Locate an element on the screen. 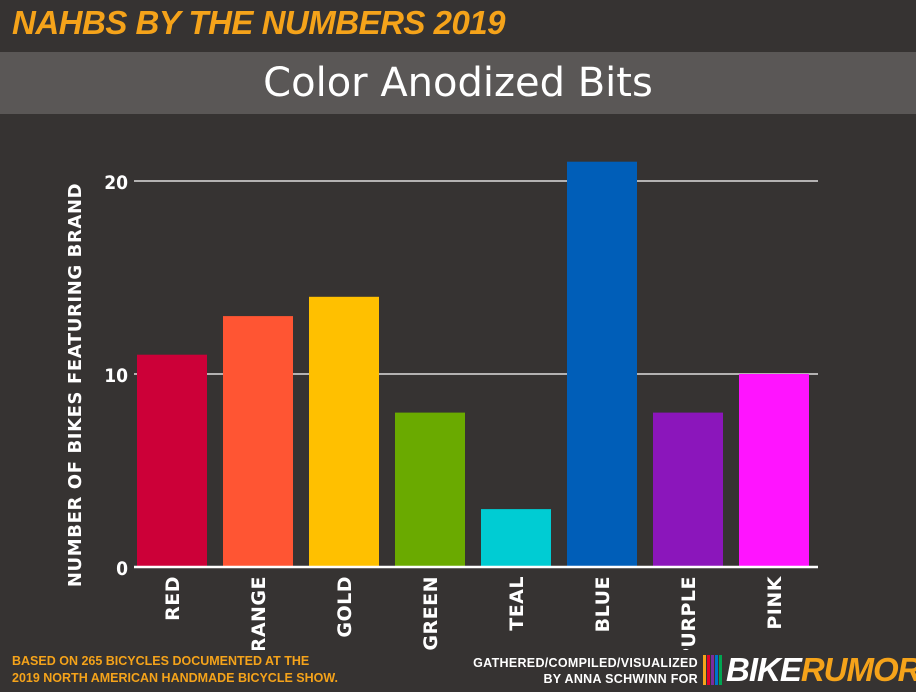  logo-stripes is located at coordinates (713, 670).